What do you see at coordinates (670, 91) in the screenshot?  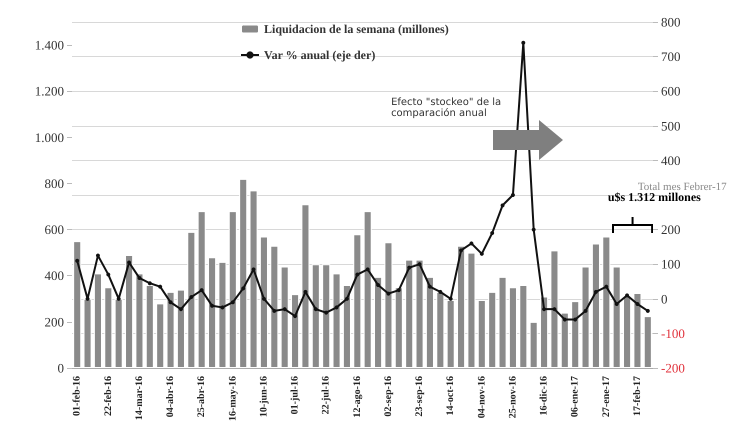 I see `y2-tick-label: 600` at bounding box center [670, 91].